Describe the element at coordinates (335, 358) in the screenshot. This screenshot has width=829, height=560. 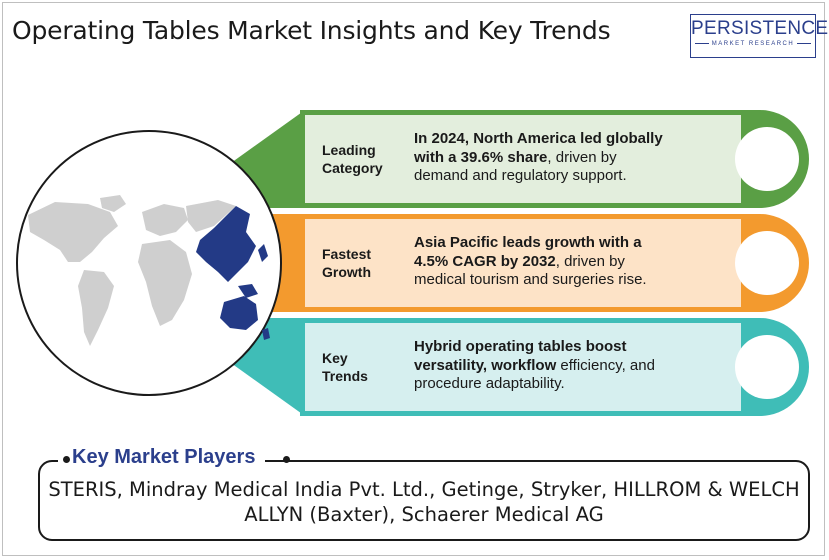
I see `label-line-1: Key` at that location.